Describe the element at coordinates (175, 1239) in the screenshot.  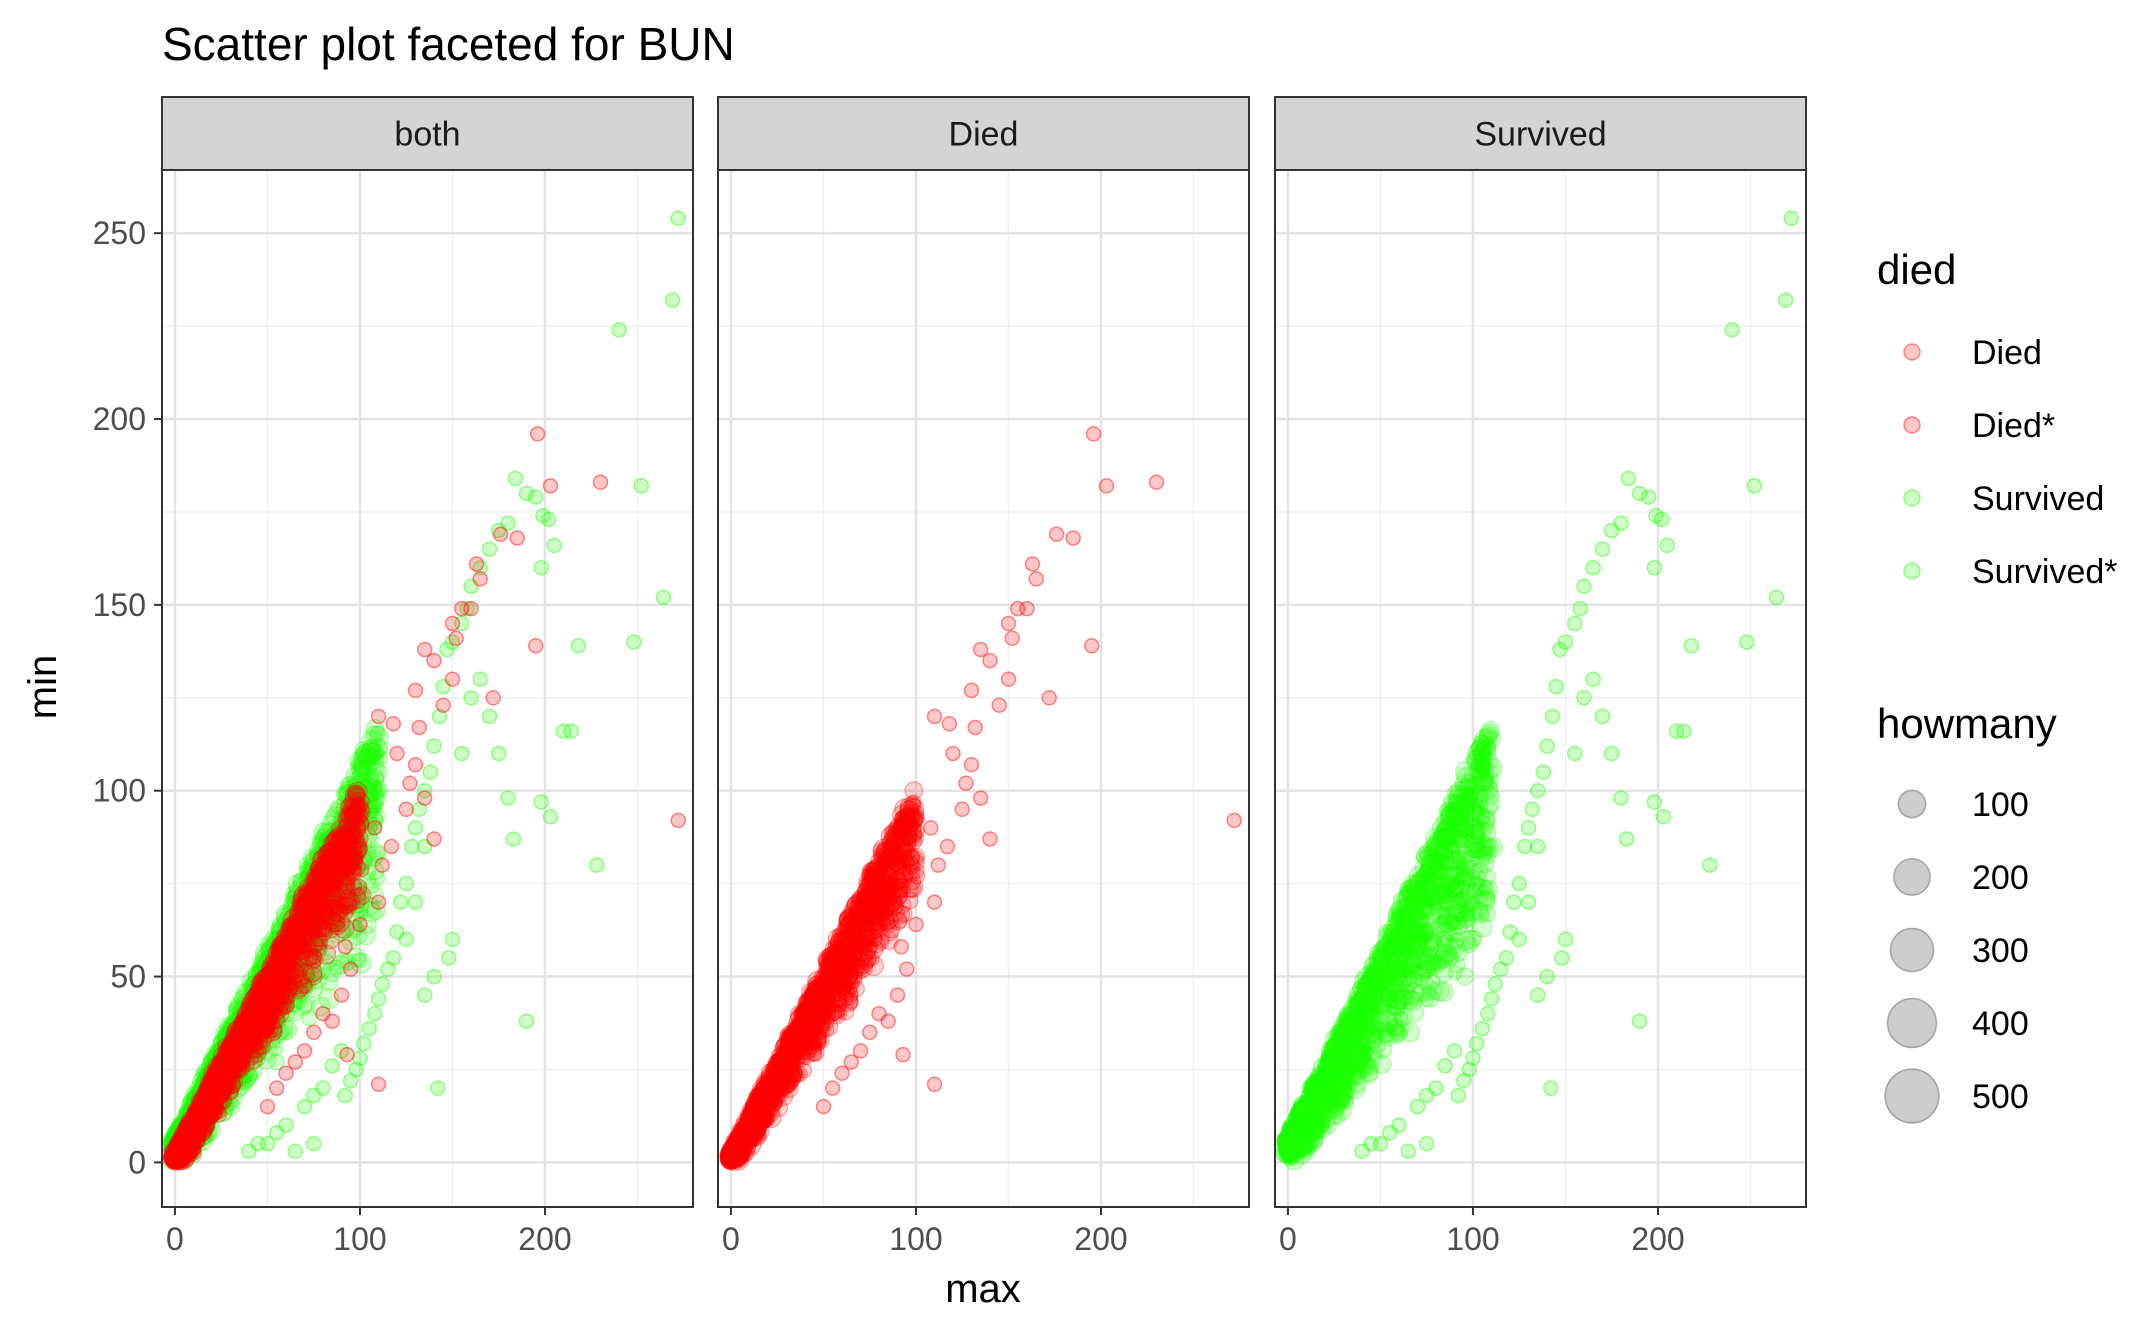
I see `x-tick-label-0-0: 0` at that location.